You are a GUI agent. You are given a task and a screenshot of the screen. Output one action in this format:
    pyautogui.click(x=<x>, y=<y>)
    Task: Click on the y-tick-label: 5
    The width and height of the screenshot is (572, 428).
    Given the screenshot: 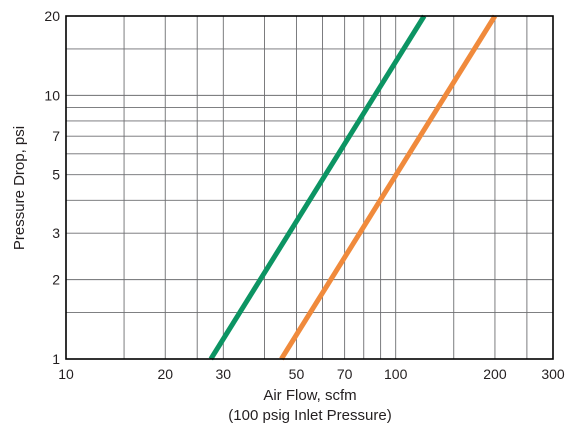 What is the action you would take?
    pyautogui.click(x=56, y=175)
    